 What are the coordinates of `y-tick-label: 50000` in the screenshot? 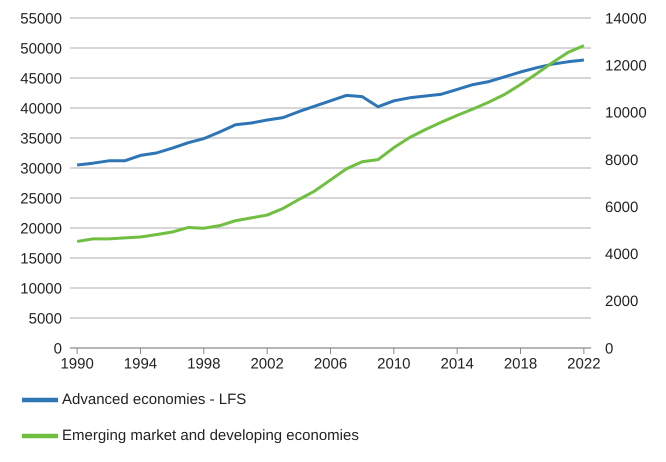 It's located at (41, 49).